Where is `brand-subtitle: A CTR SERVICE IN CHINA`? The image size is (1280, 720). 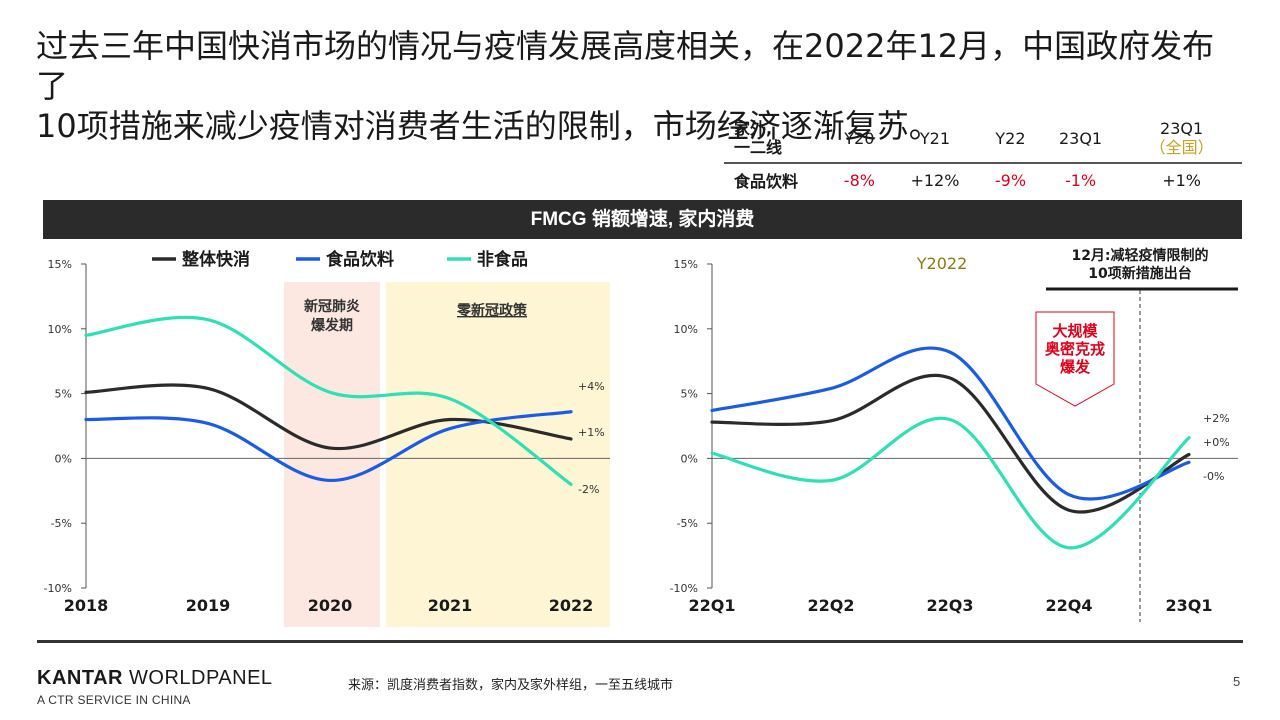 brand-subtitle: A CTR SERVICE IN CHINA is located at coordinates (114, 700).